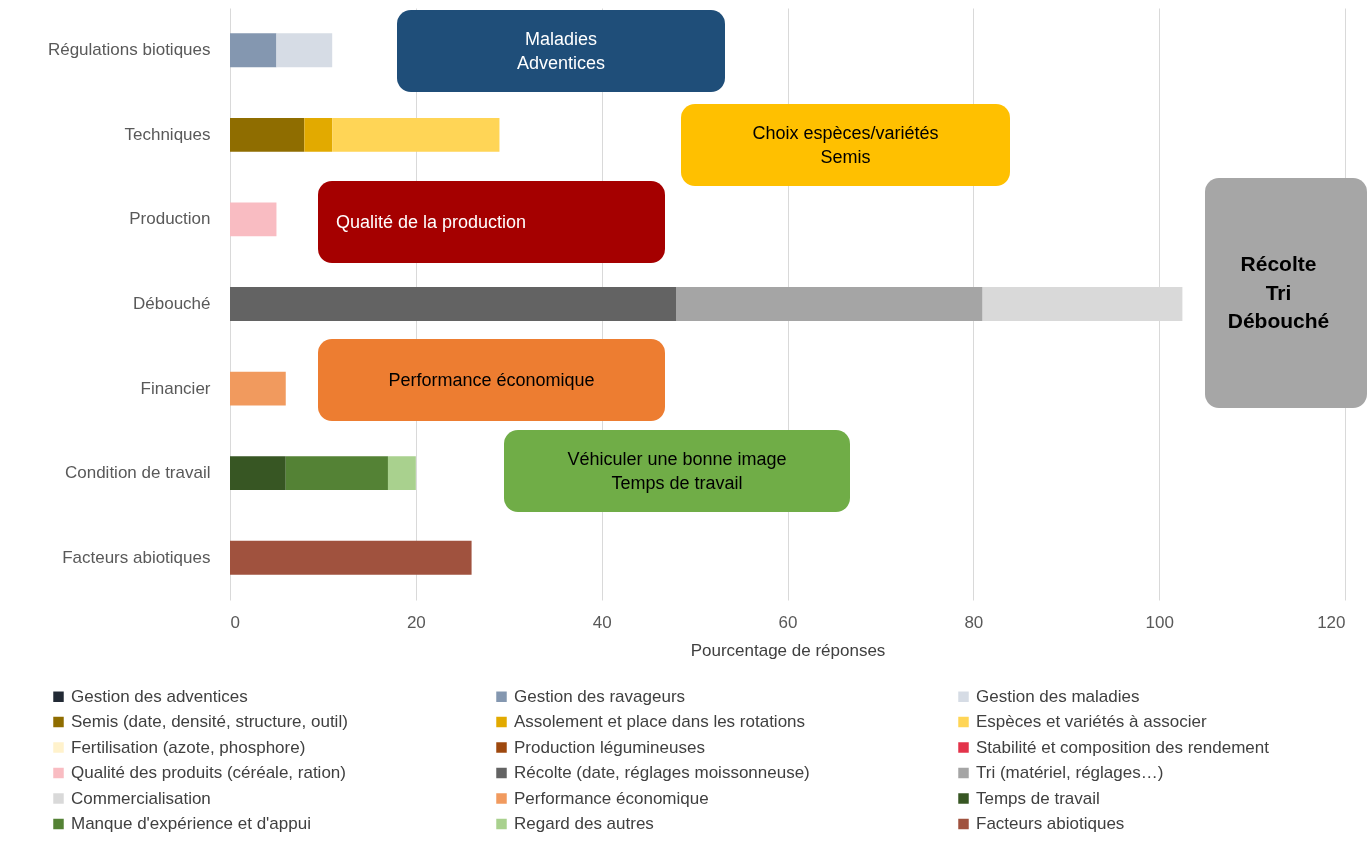  I want to click on y-tick-label: Production, so click(170, 219).